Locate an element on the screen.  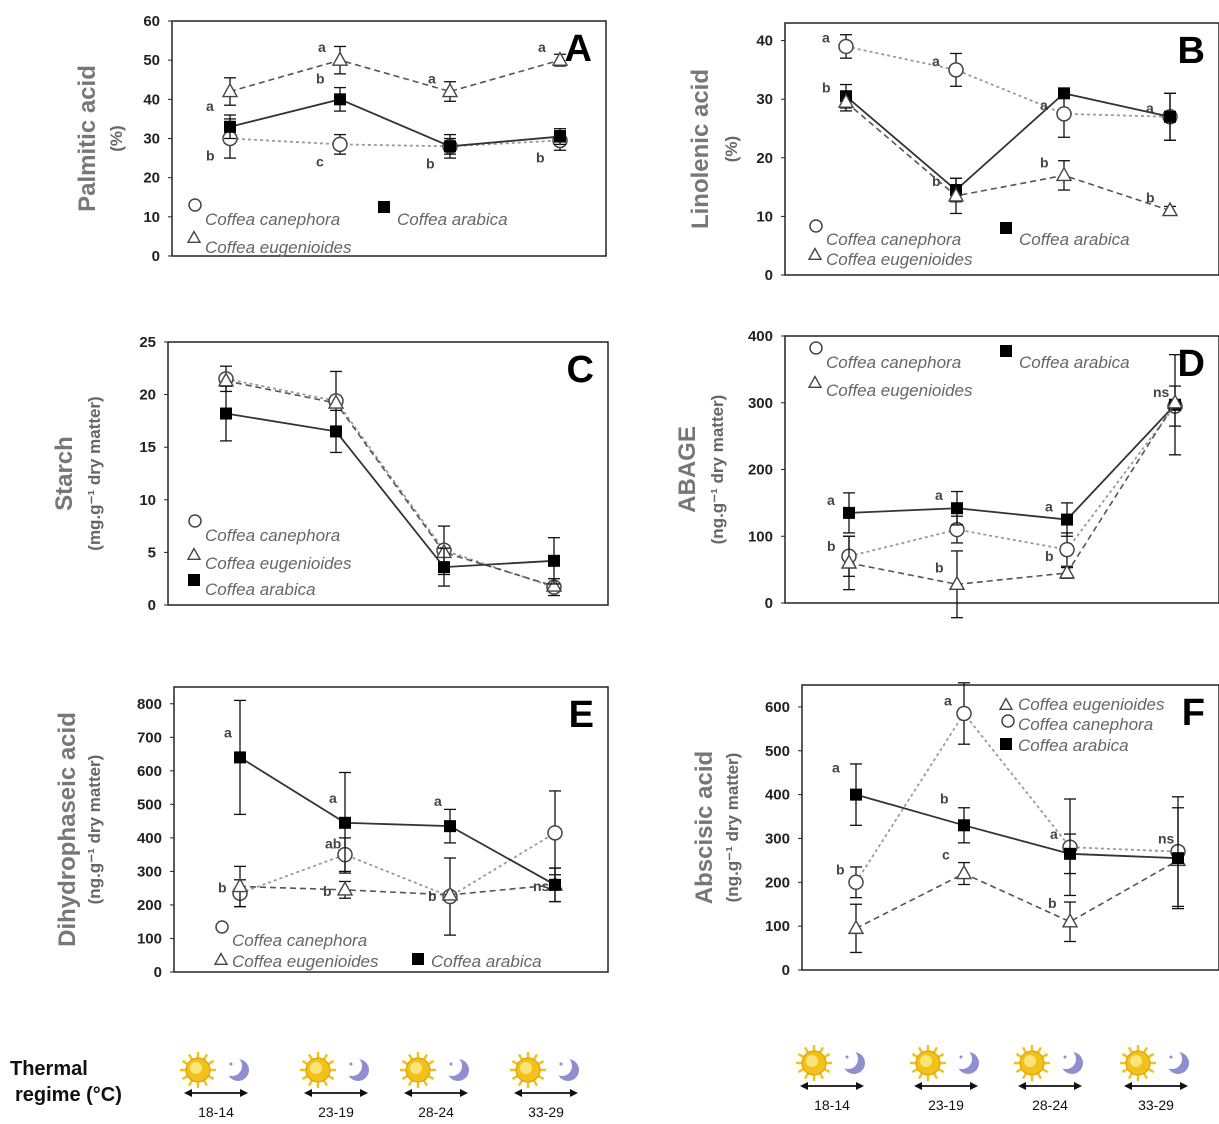
y-tick-label: 20 is located at coordinates (147, 395).